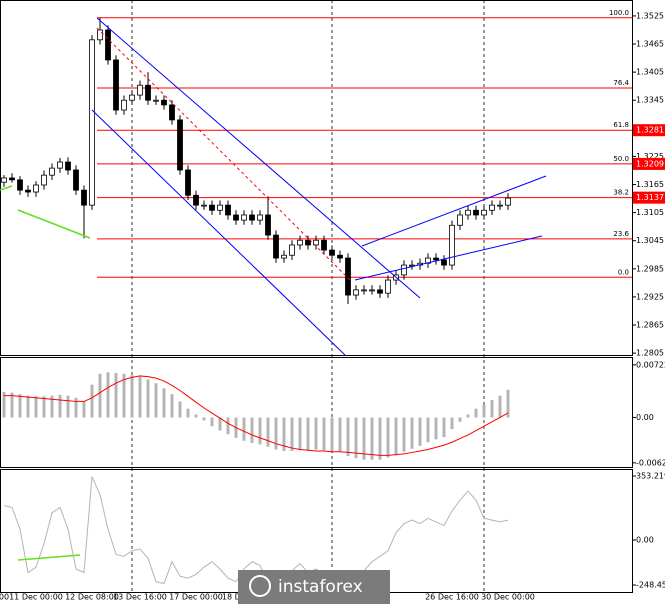 Image resolution: width=665 pixels, height=604 pixels. I want to click on x-tick-label: 18 Dec, so click(236, 597).